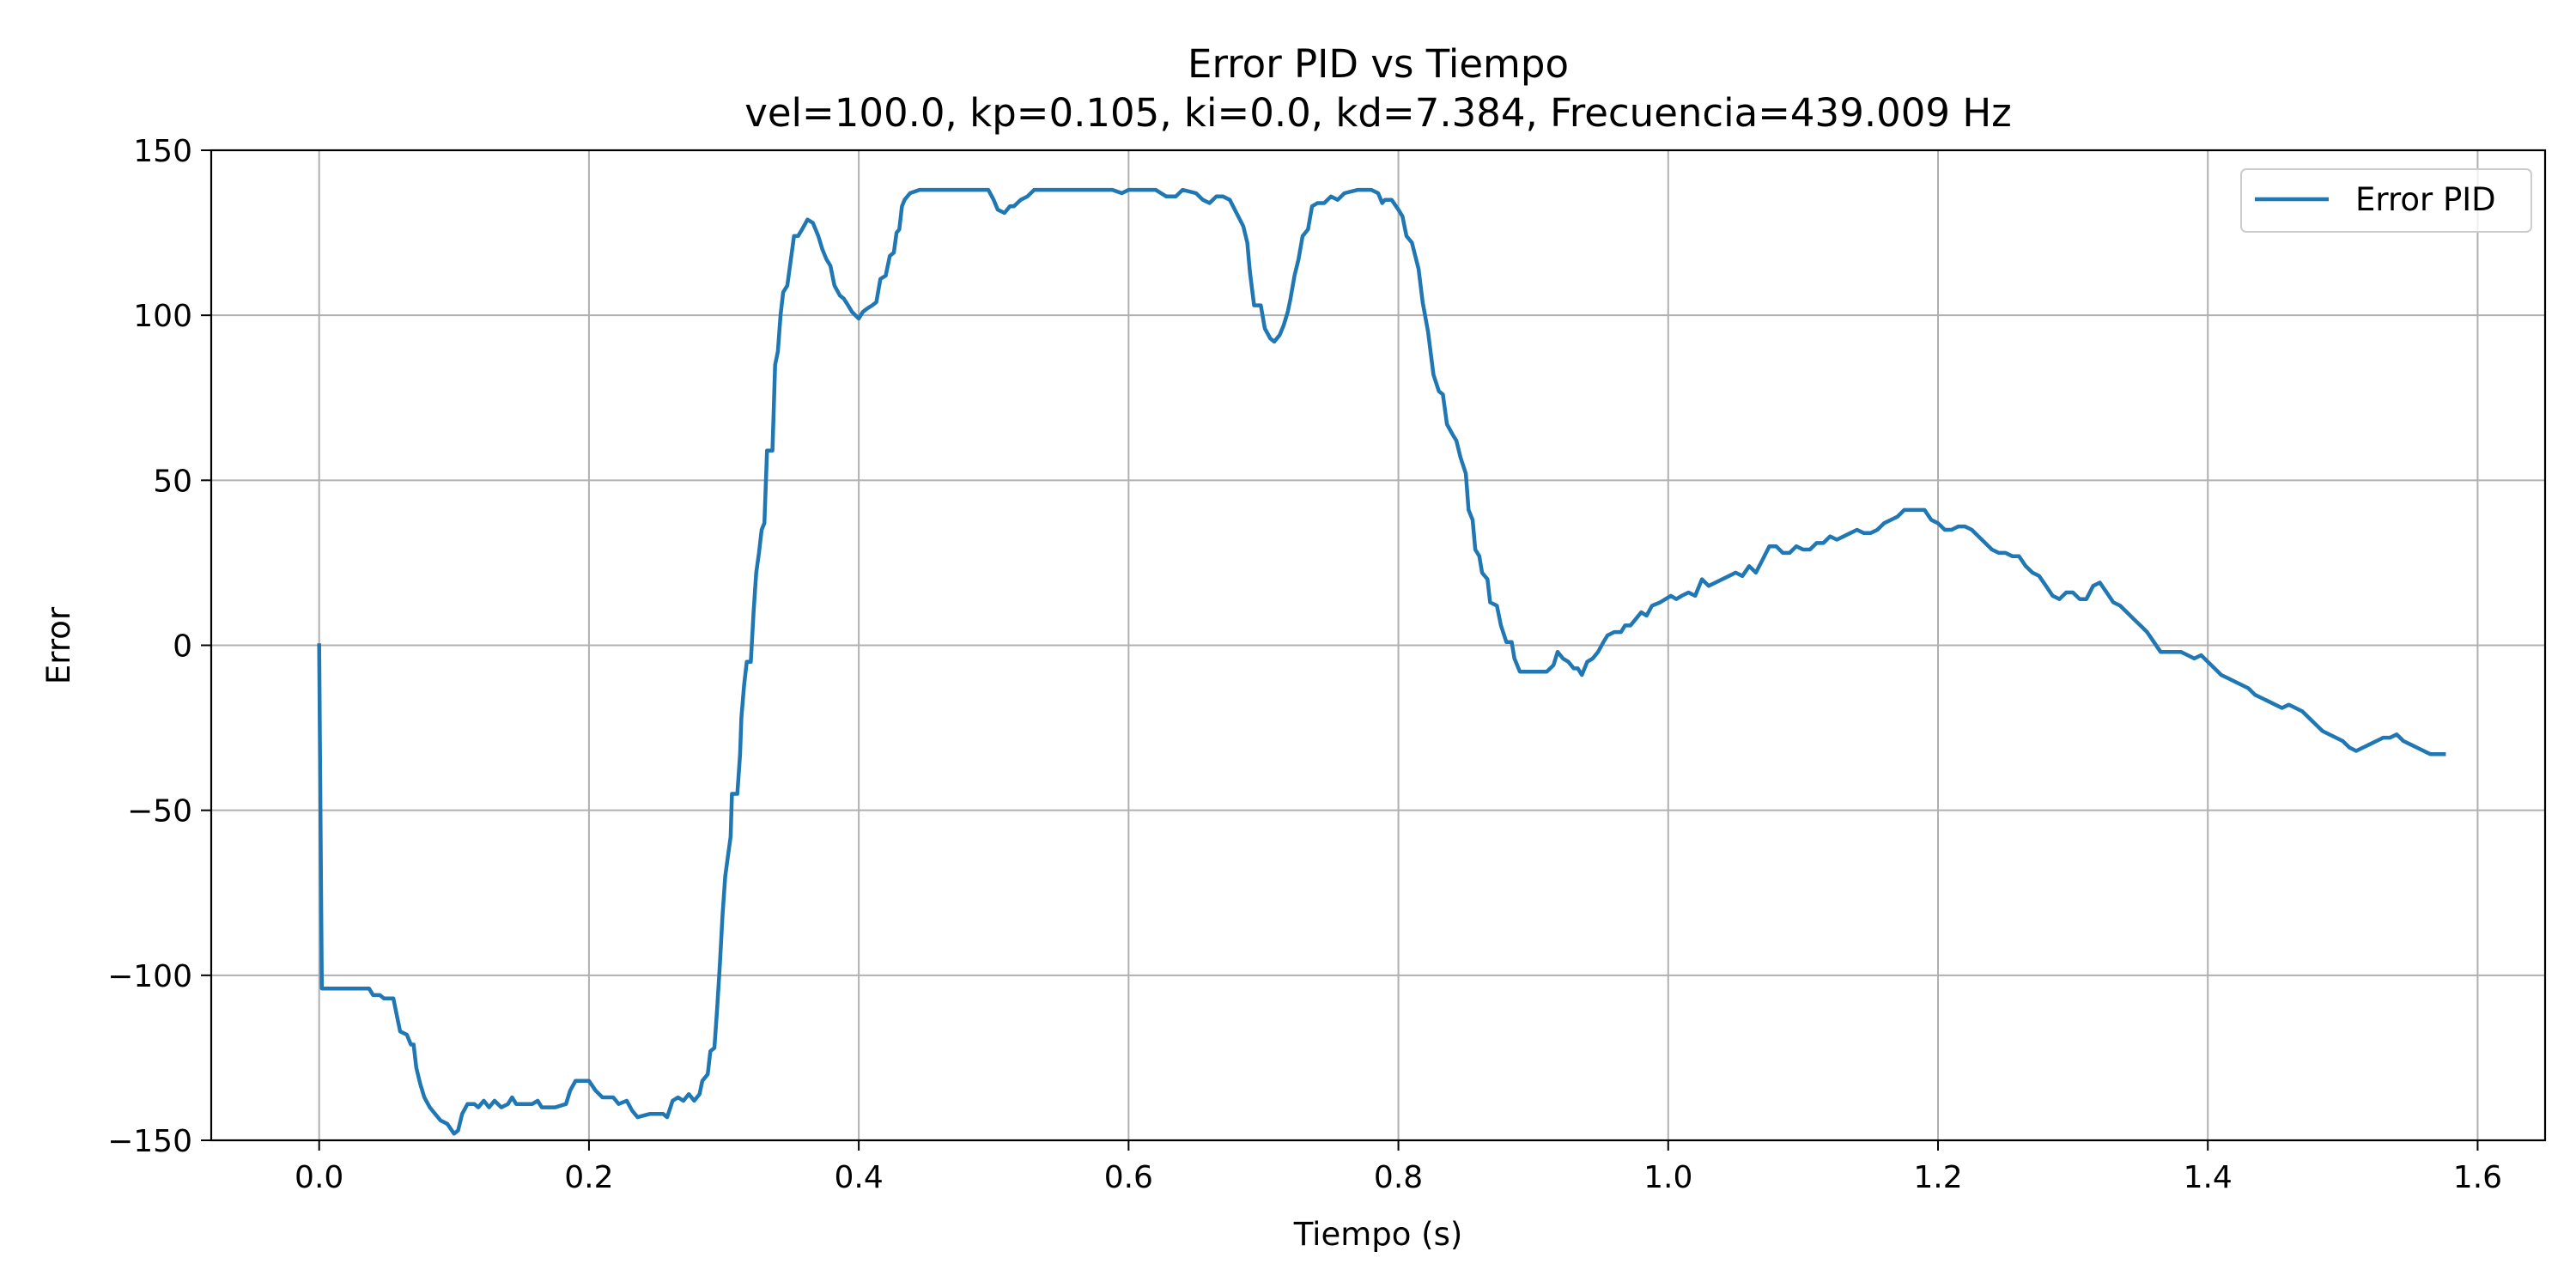 The width and height of the screenshot is (2576, 1288). Describe the element at coordinates (149, 1141) in the screenshot. I see `y-tick-label: −150` at that location.